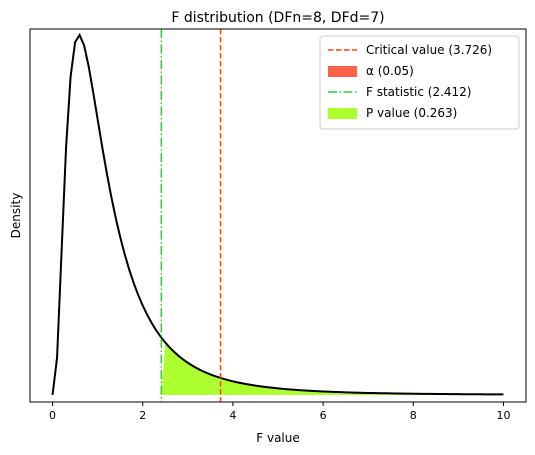  I want to click on x-axis-label: F value, so click(278, 438).